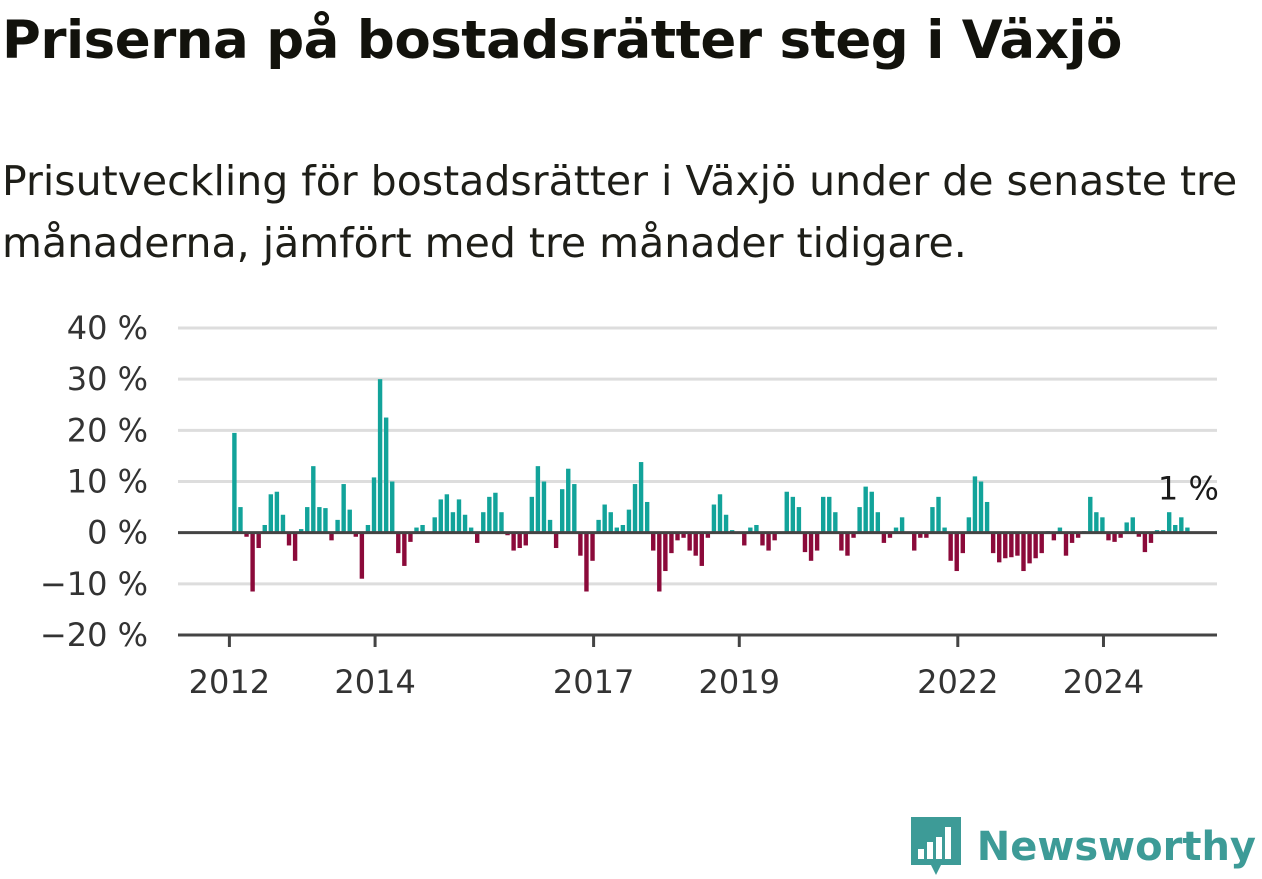  What do you see at coordinates (1116, 847) in the screenshot?
I see `brand-name: Newsworthy` at bounding box center [1116, 847].